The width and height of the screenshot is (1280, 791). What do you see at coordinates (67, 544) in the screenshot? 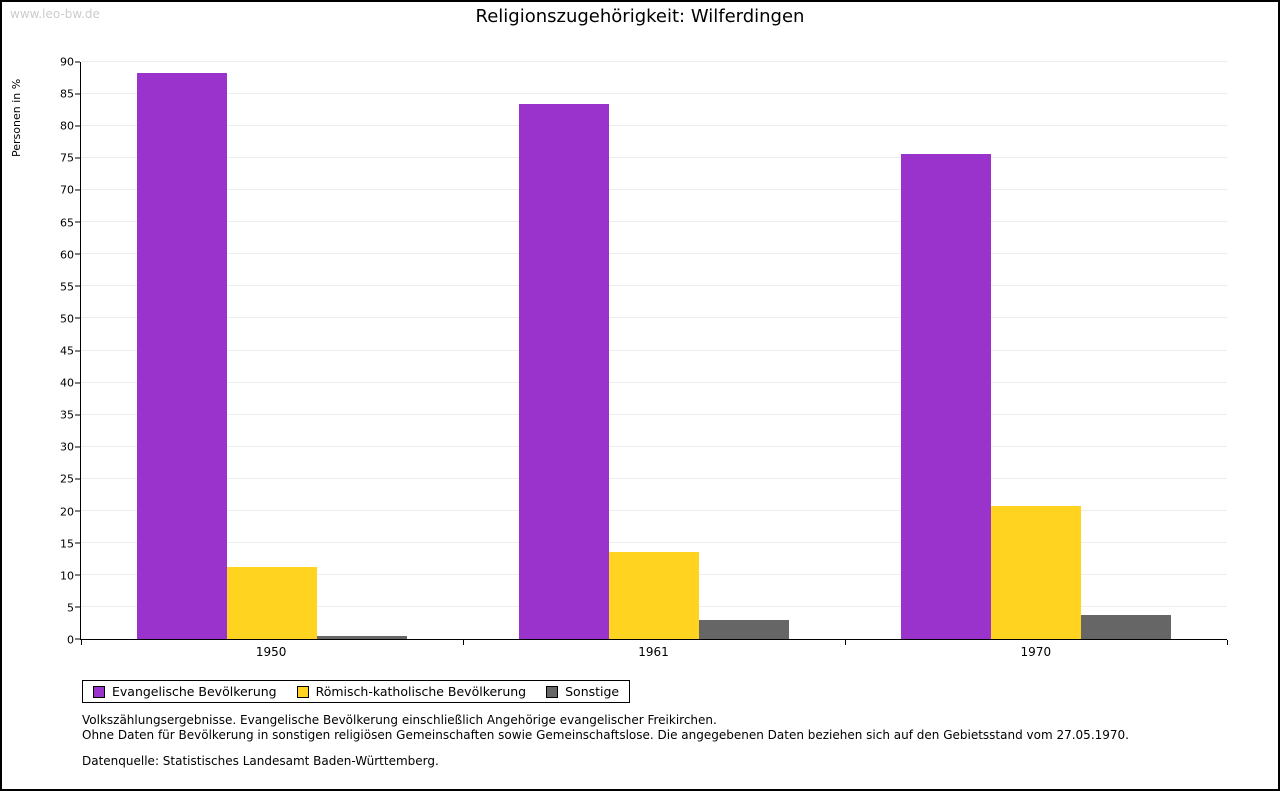
I see `y-tick-label: 15` at bounding box center [67, 544].